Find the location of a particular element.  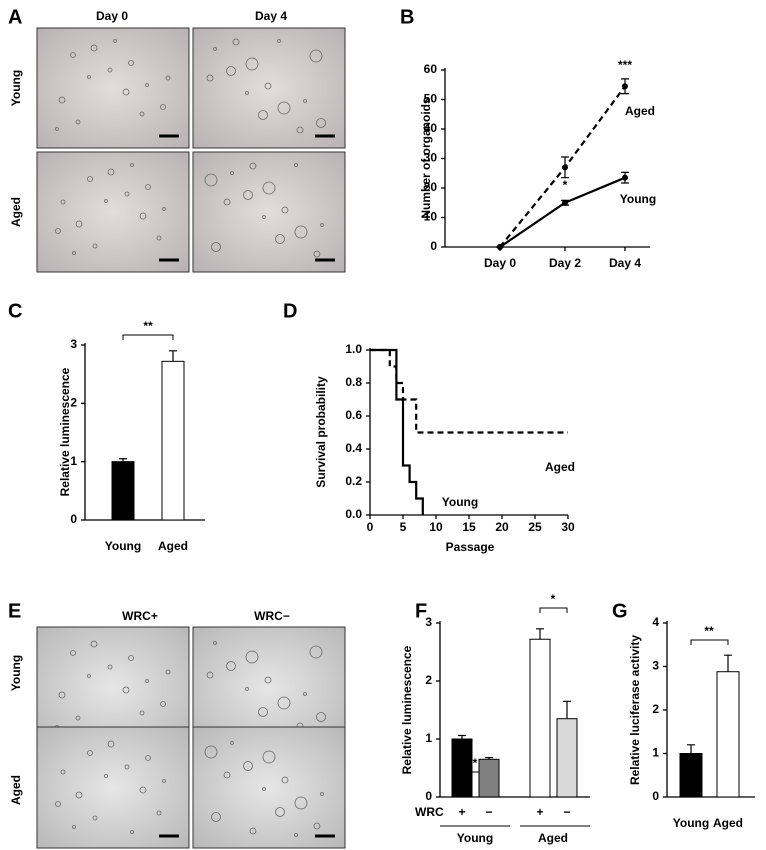

panel-letter: A is located at coordinates (15, 17).